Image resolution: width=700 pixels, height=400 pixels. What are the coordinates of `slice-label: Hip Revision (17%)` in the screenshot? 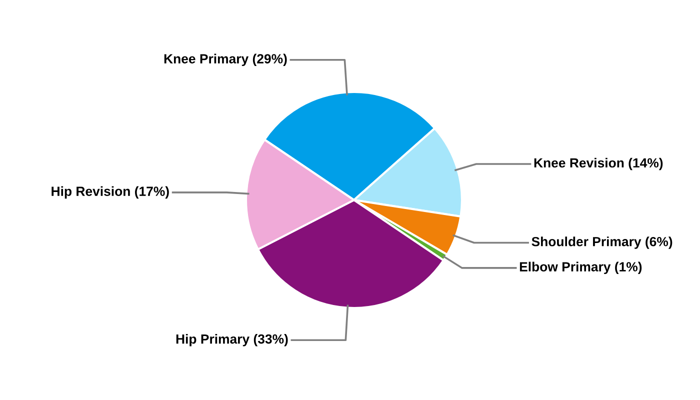 It's located at (110, 192).